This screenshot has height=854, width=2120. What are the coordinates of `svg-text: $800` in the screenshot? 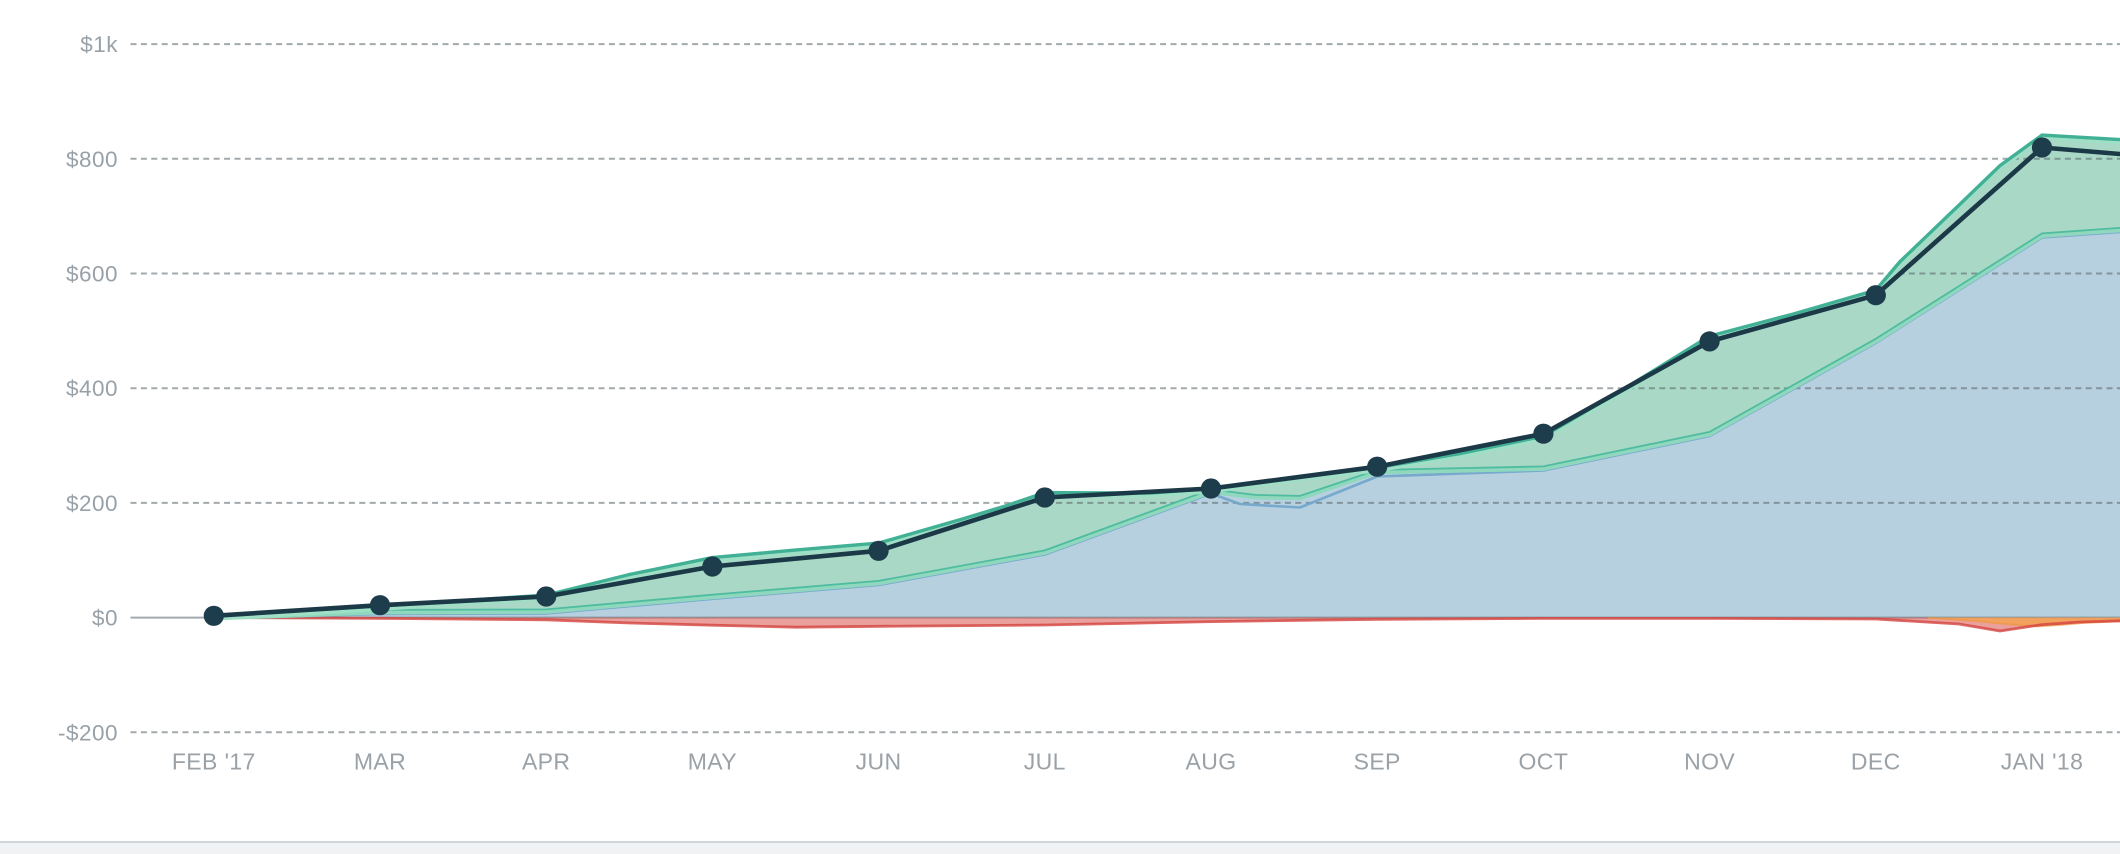 It's located at (92, 159).